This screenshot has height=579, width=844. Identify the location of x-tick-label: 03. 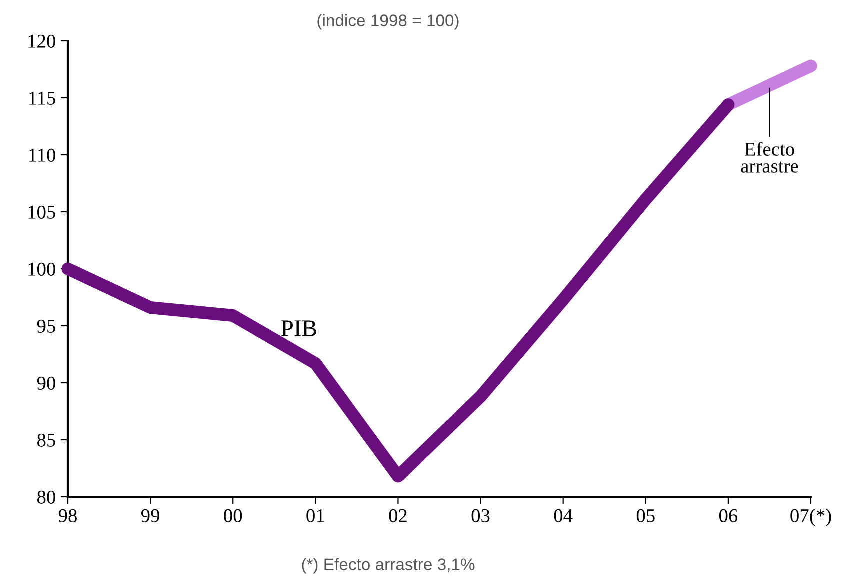
(481, 515).